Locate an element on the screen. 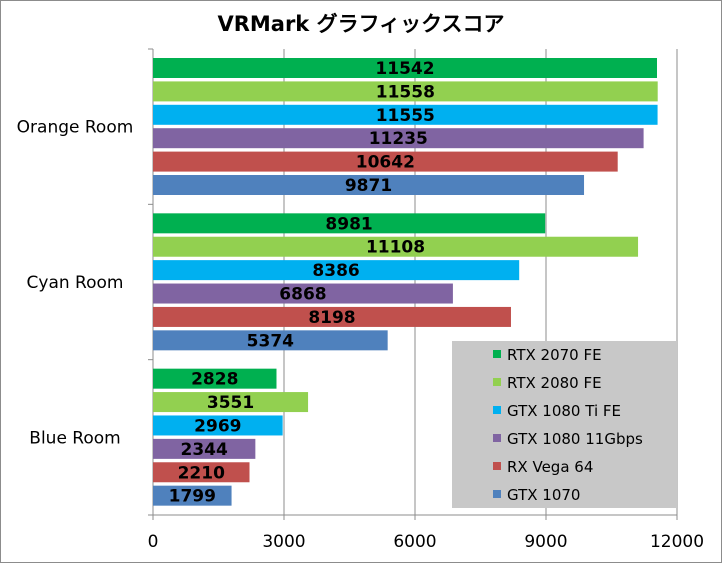 The image size is (722, 563). legend-label: GTX 1080 Ti FE is located at coordinates (564, 411).